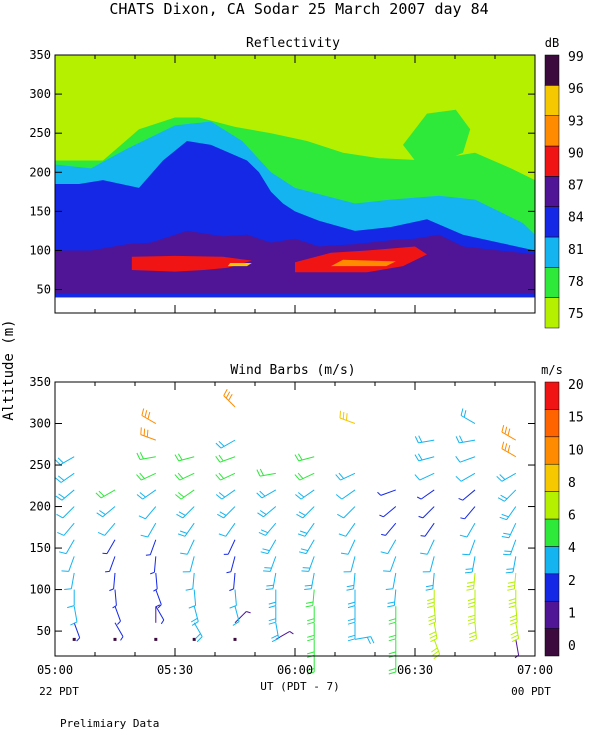 The image size is (600, 750). What do you see at coordinates (552, 313) in the screenshot?
I see `reflectivity-colorbar-swatch` at bounding box center [552, 313].